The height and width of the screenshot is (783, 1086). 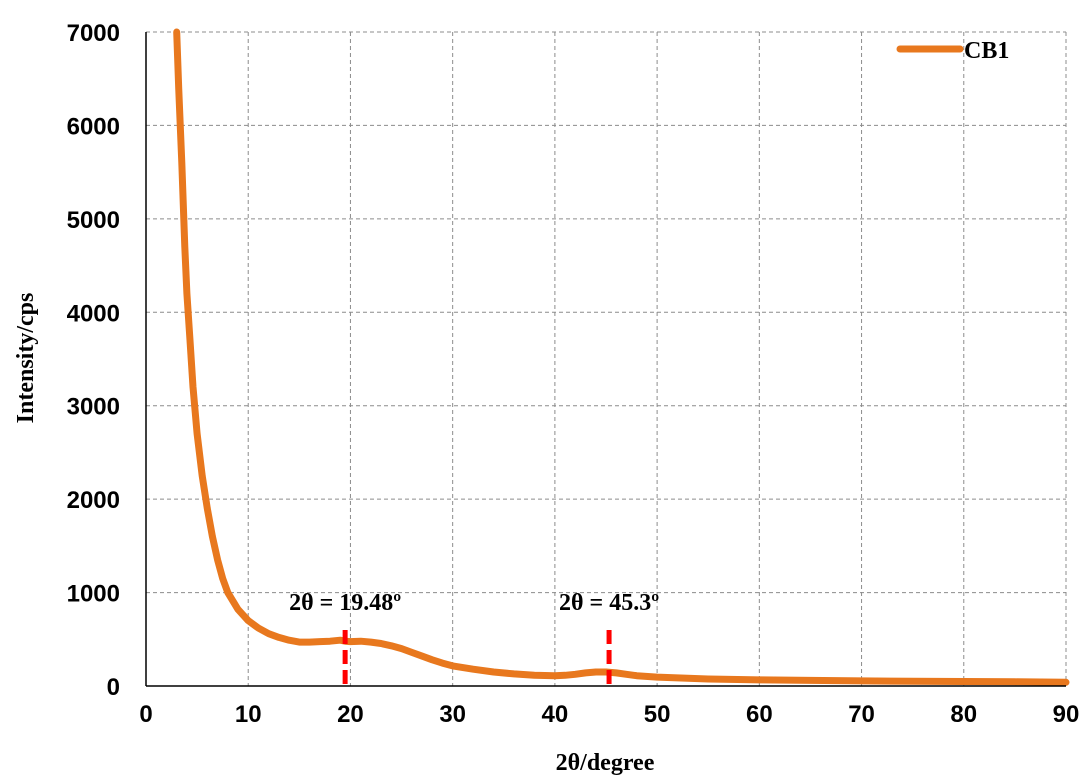 I want to click on x-tick-label: 40, so click(x=555, y=714).